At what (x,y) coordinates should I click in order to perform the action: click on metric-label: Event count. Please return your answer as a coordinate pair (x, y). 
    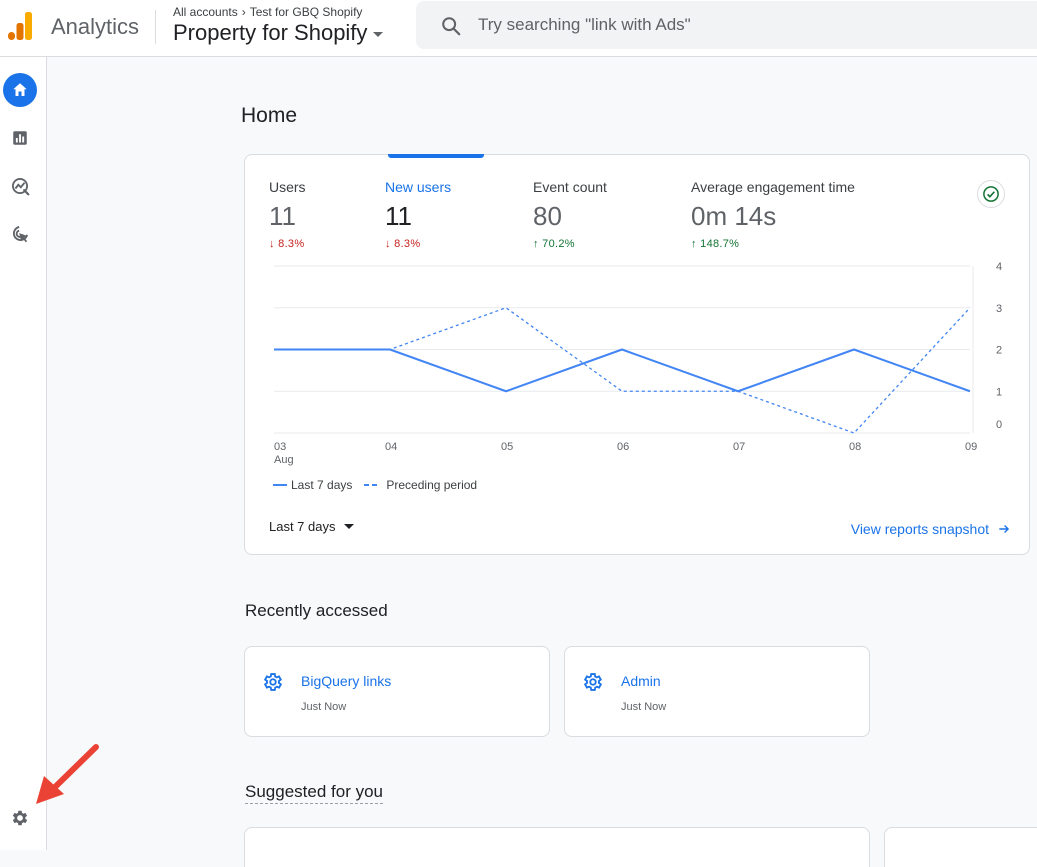
    Looking at the image, I should click on (570, 187).